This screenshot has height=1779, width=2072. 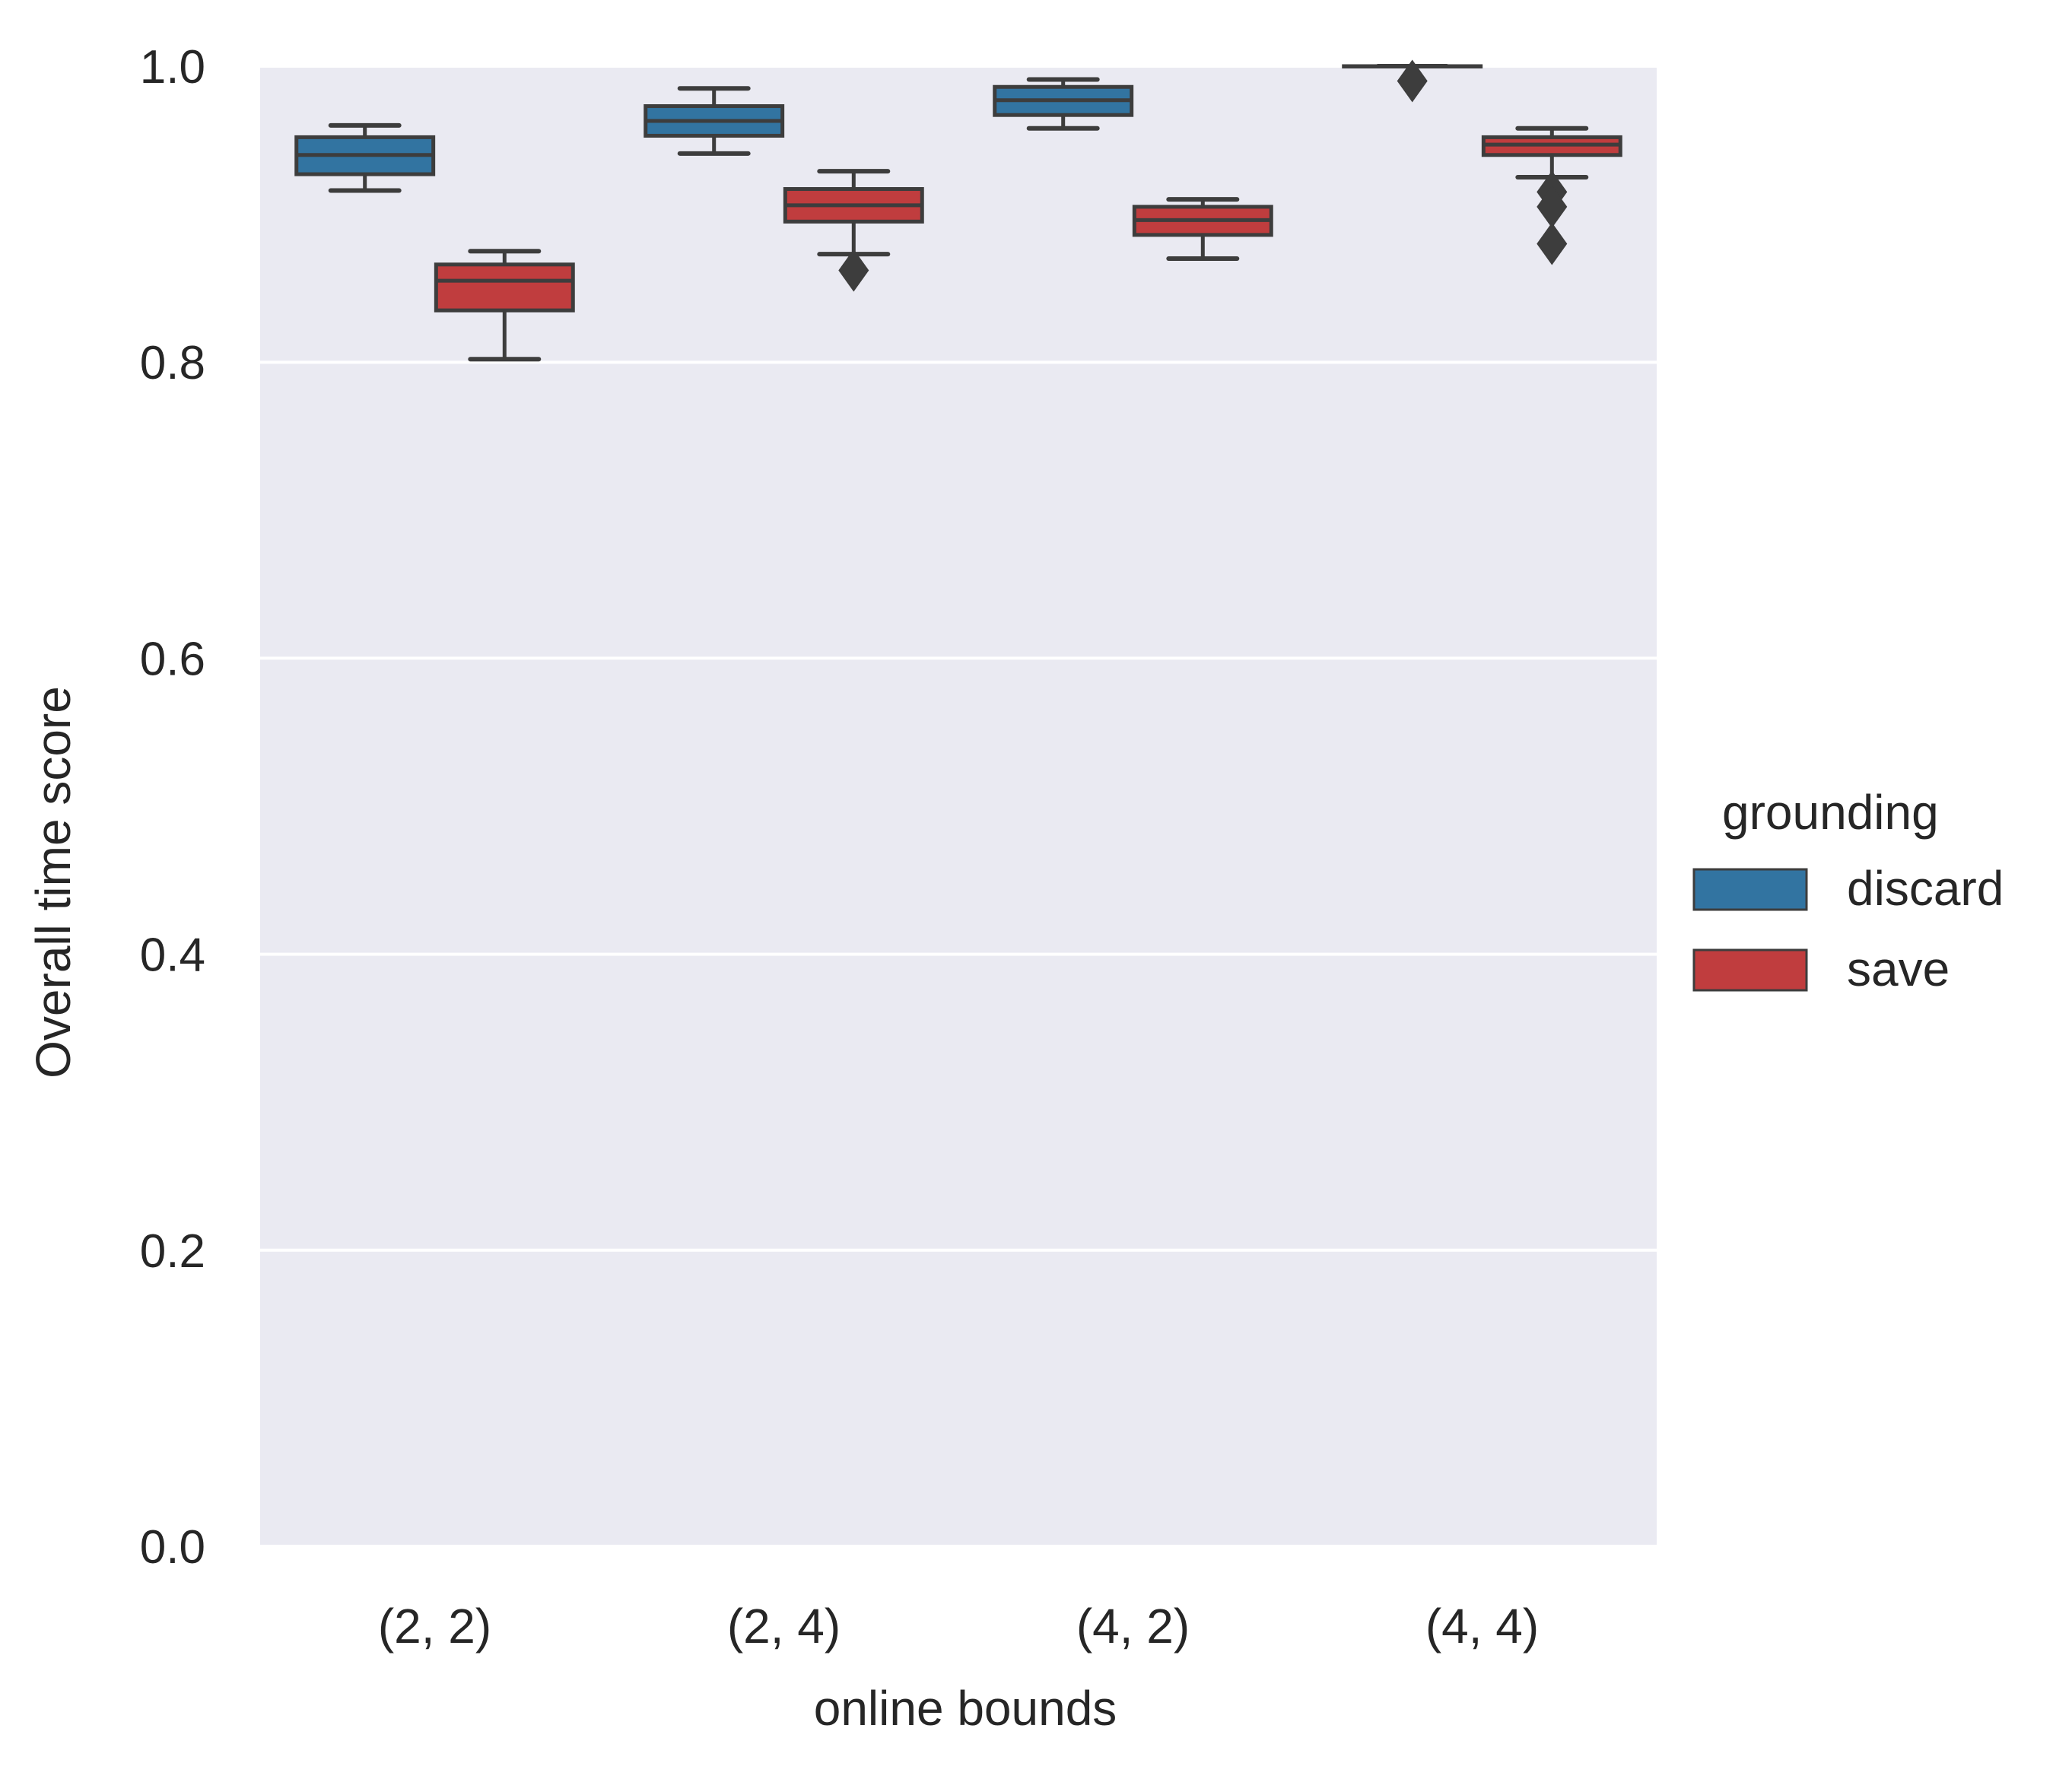 What do you see at coordinates (172, 808) in the screenshot?
I see `y-axis-tick-labels: 0.0 0.2 0.4 0.6 0.8 1.0` at bounding box center [172, 808].